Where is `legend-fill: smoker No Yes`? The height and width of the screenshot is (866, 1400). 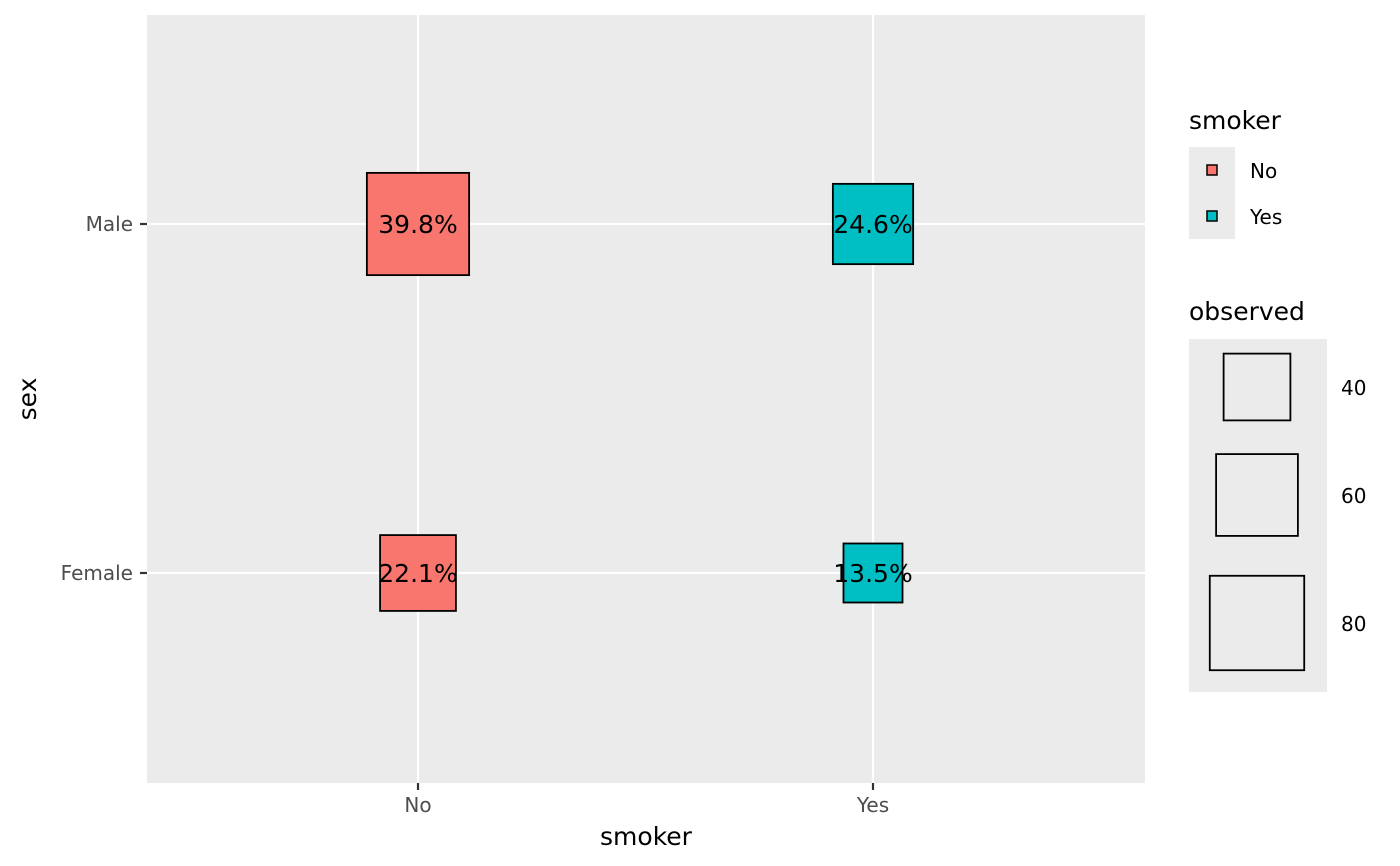
legend-fill: smoker No Yes is located at coordinates (1235, 172).